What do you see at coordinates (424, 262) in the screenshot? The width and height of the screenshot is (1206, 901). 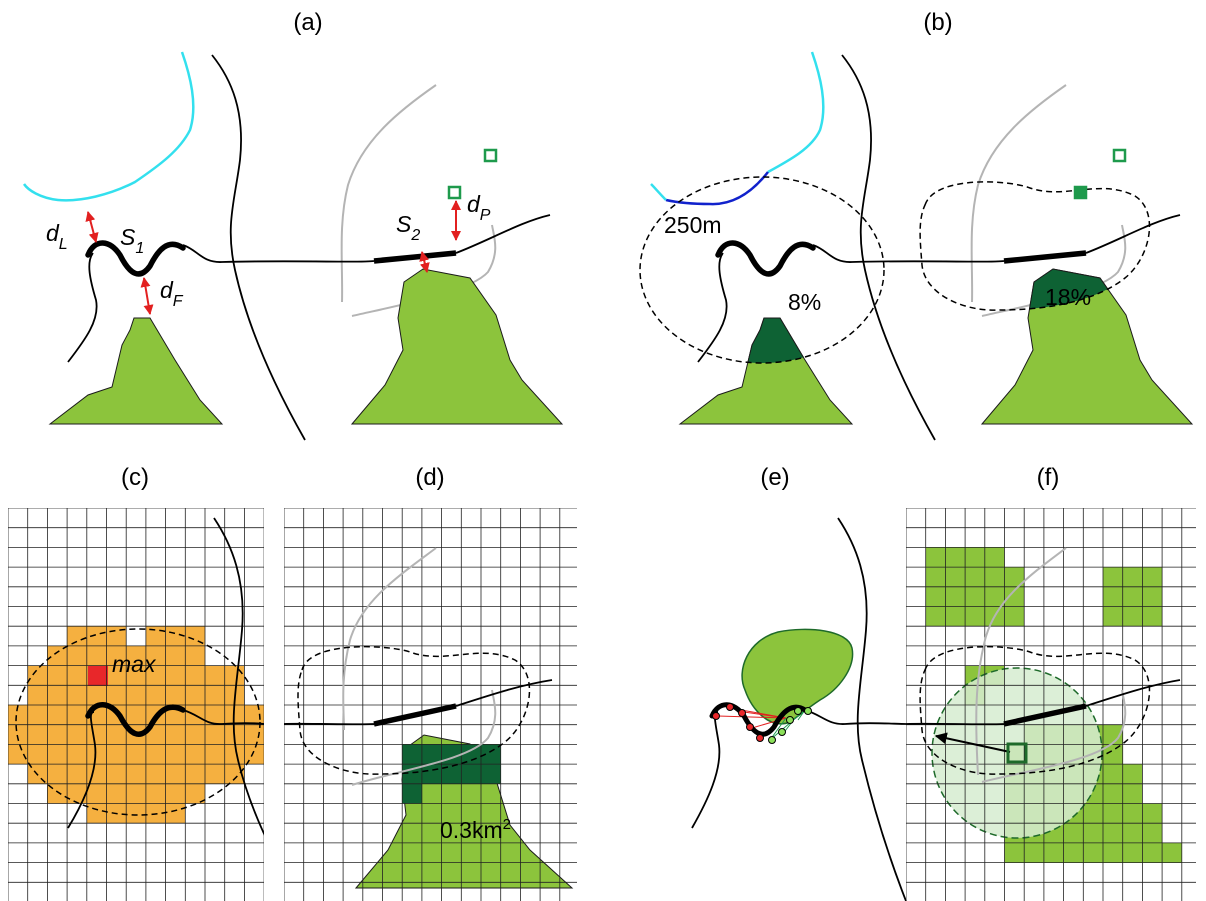 I see `distance-arrow-forest-s2` at bounding box center [424, 262].